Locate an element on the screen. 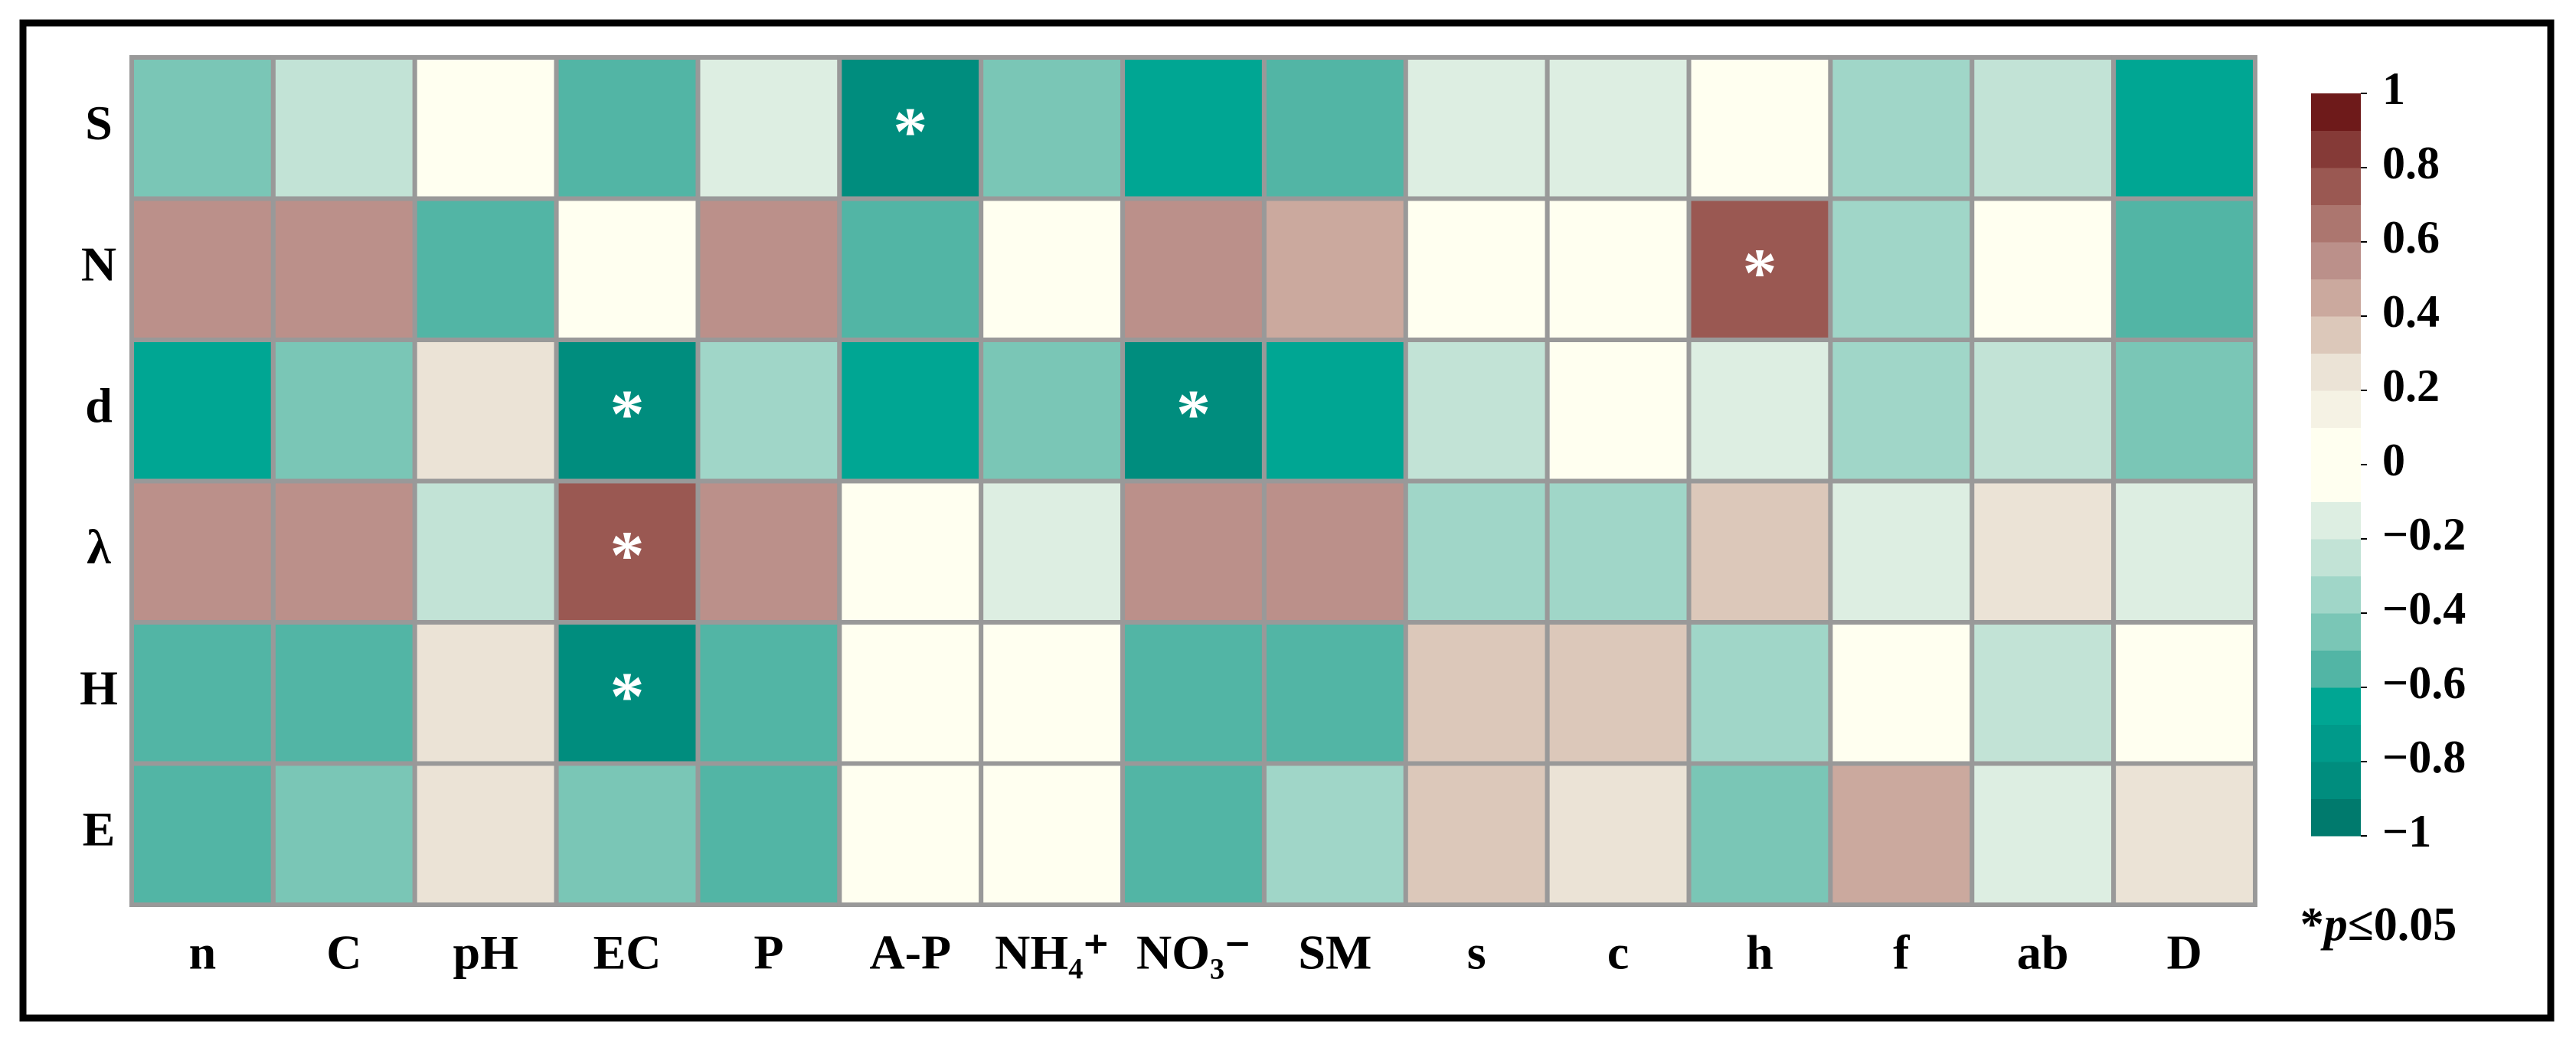  column-label: n is located at coordinates (203, 952).